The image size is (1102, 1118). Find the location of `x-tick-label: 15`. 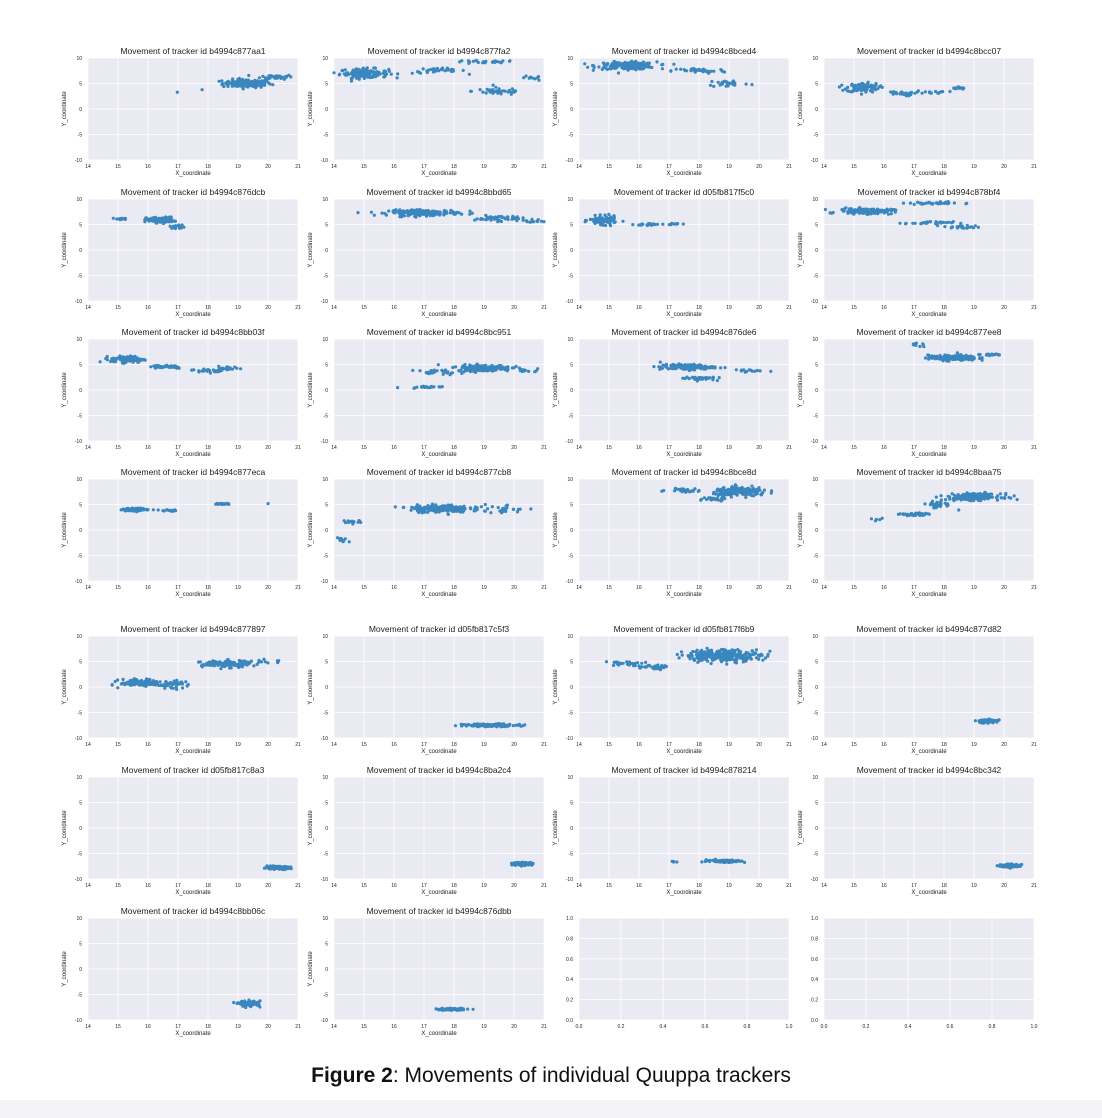

x-tick-label: 15 is located at coordinates (118, 588).